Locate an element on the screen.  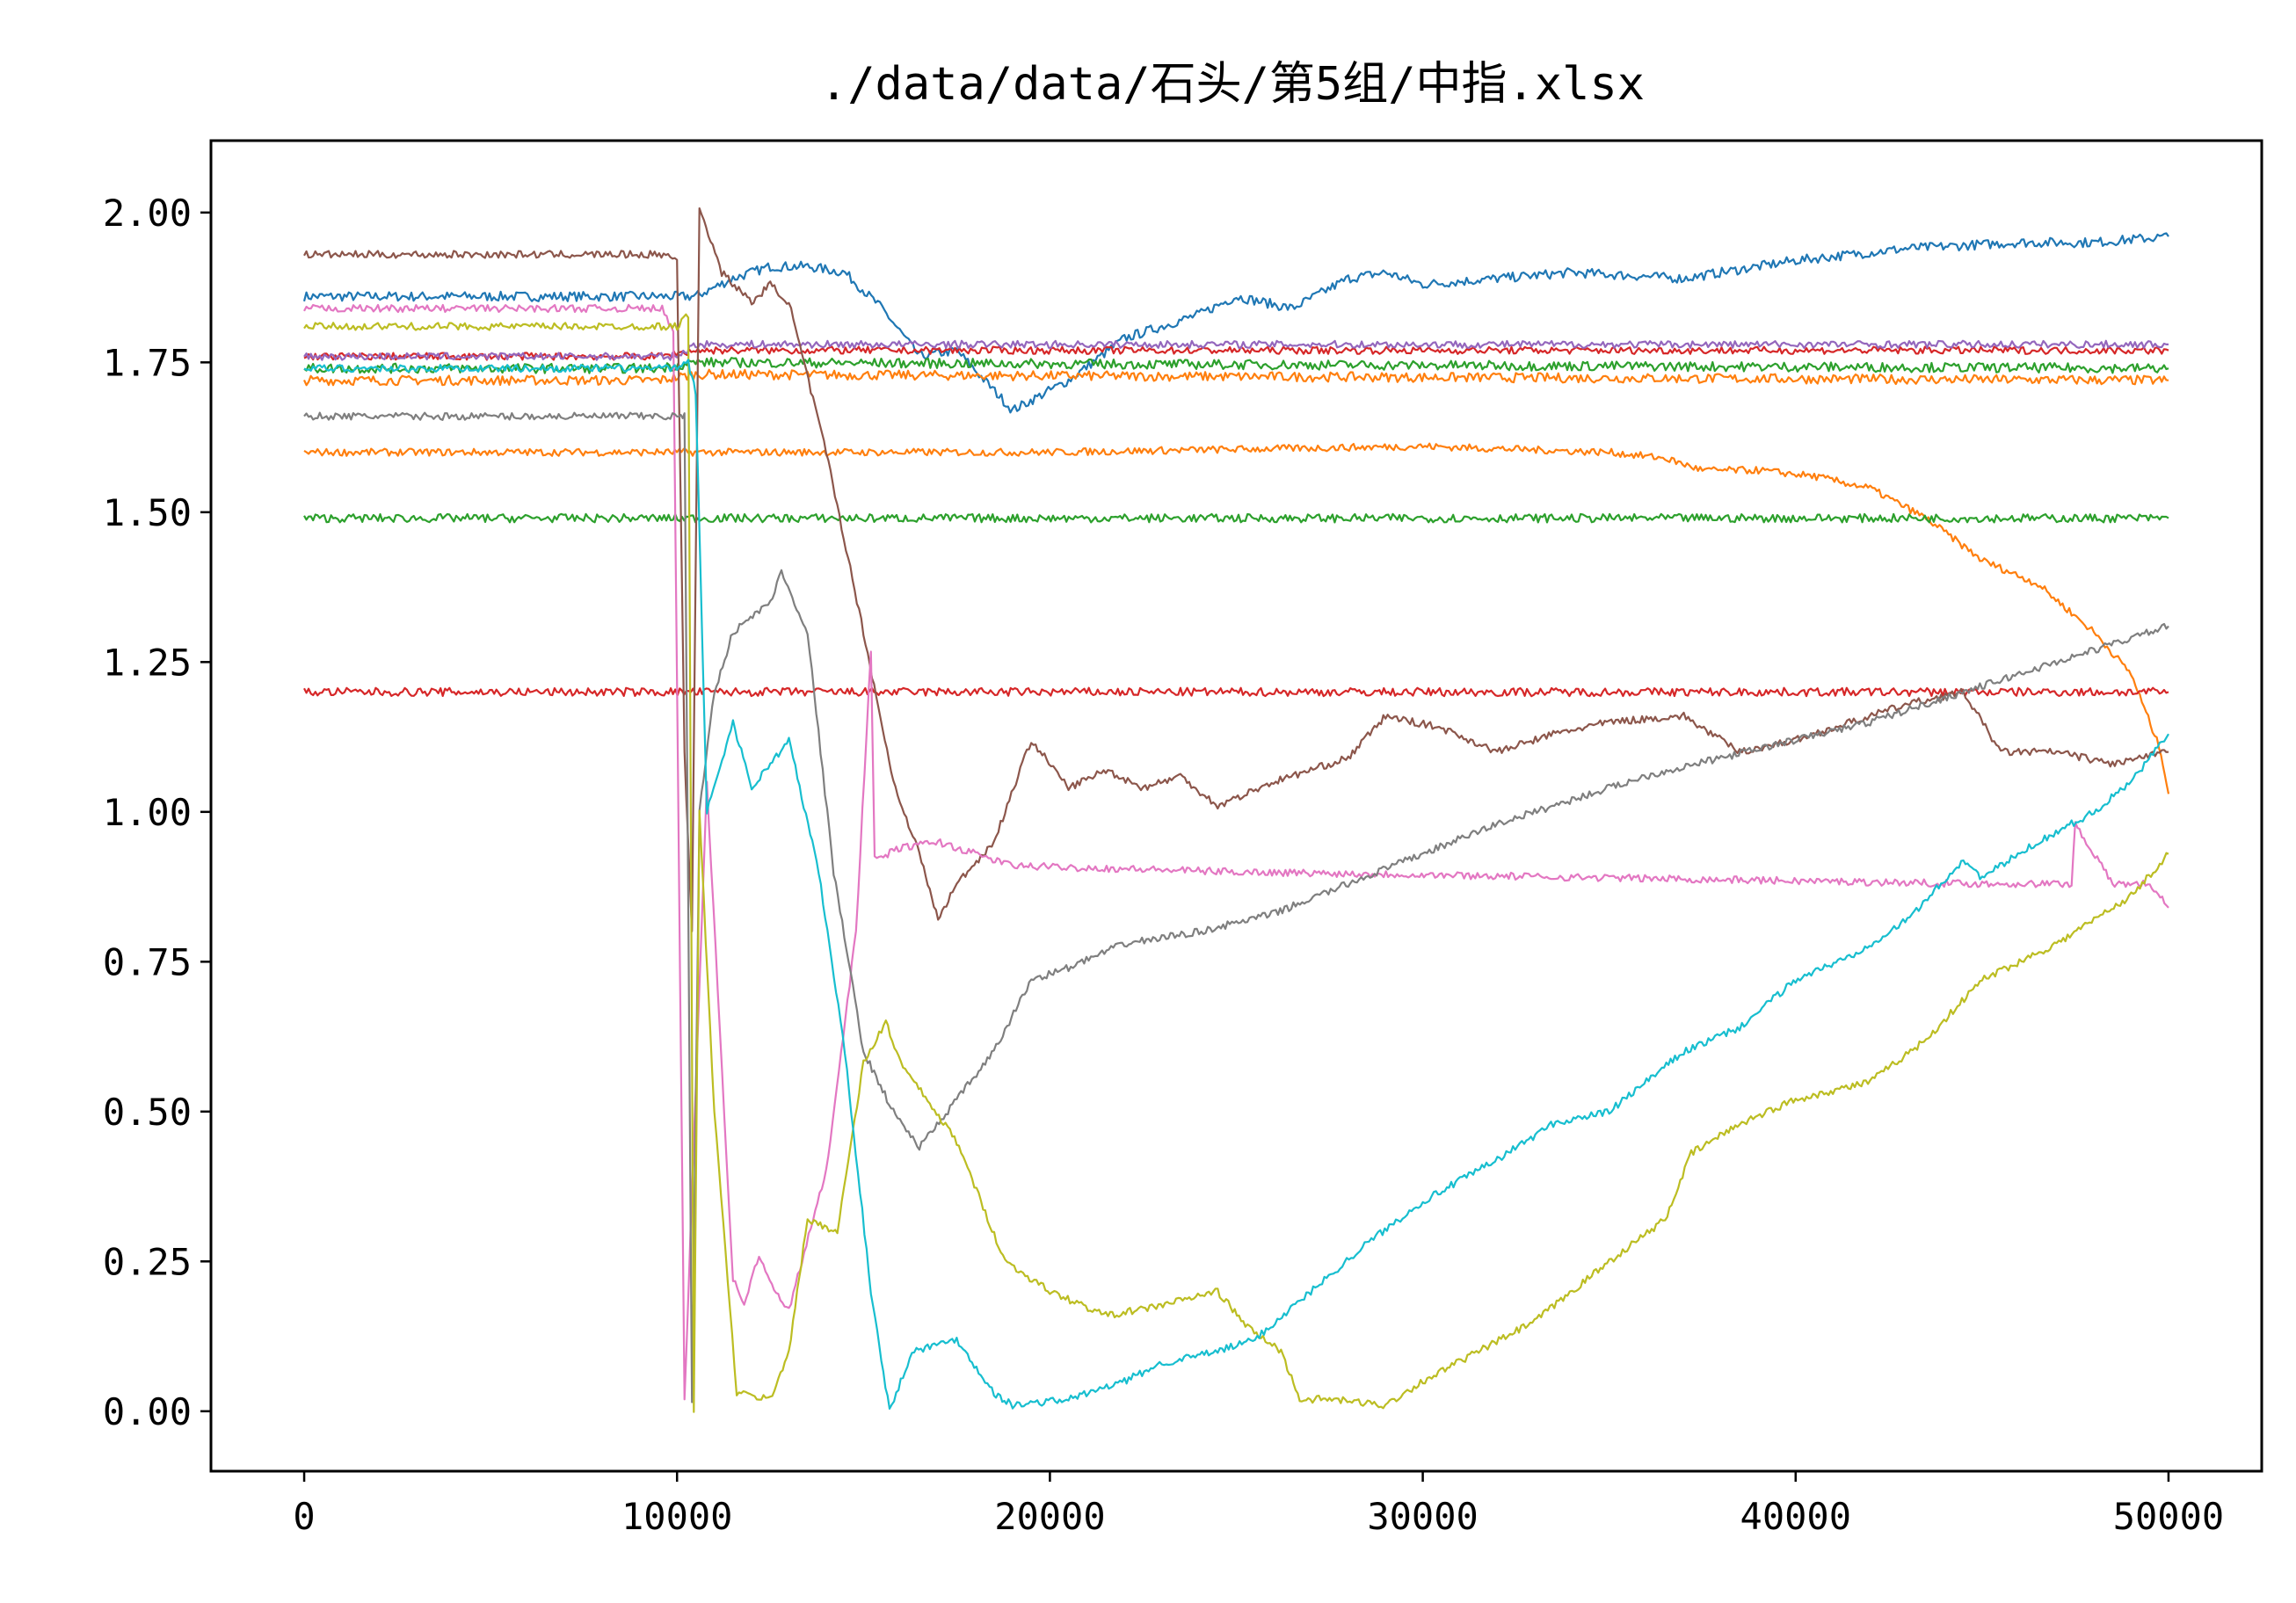
y-axis: 0.00 0.25 0.50 0.75 1.00 1.25 1.50 1.75 2.00 is located at coordinates (157, 812).